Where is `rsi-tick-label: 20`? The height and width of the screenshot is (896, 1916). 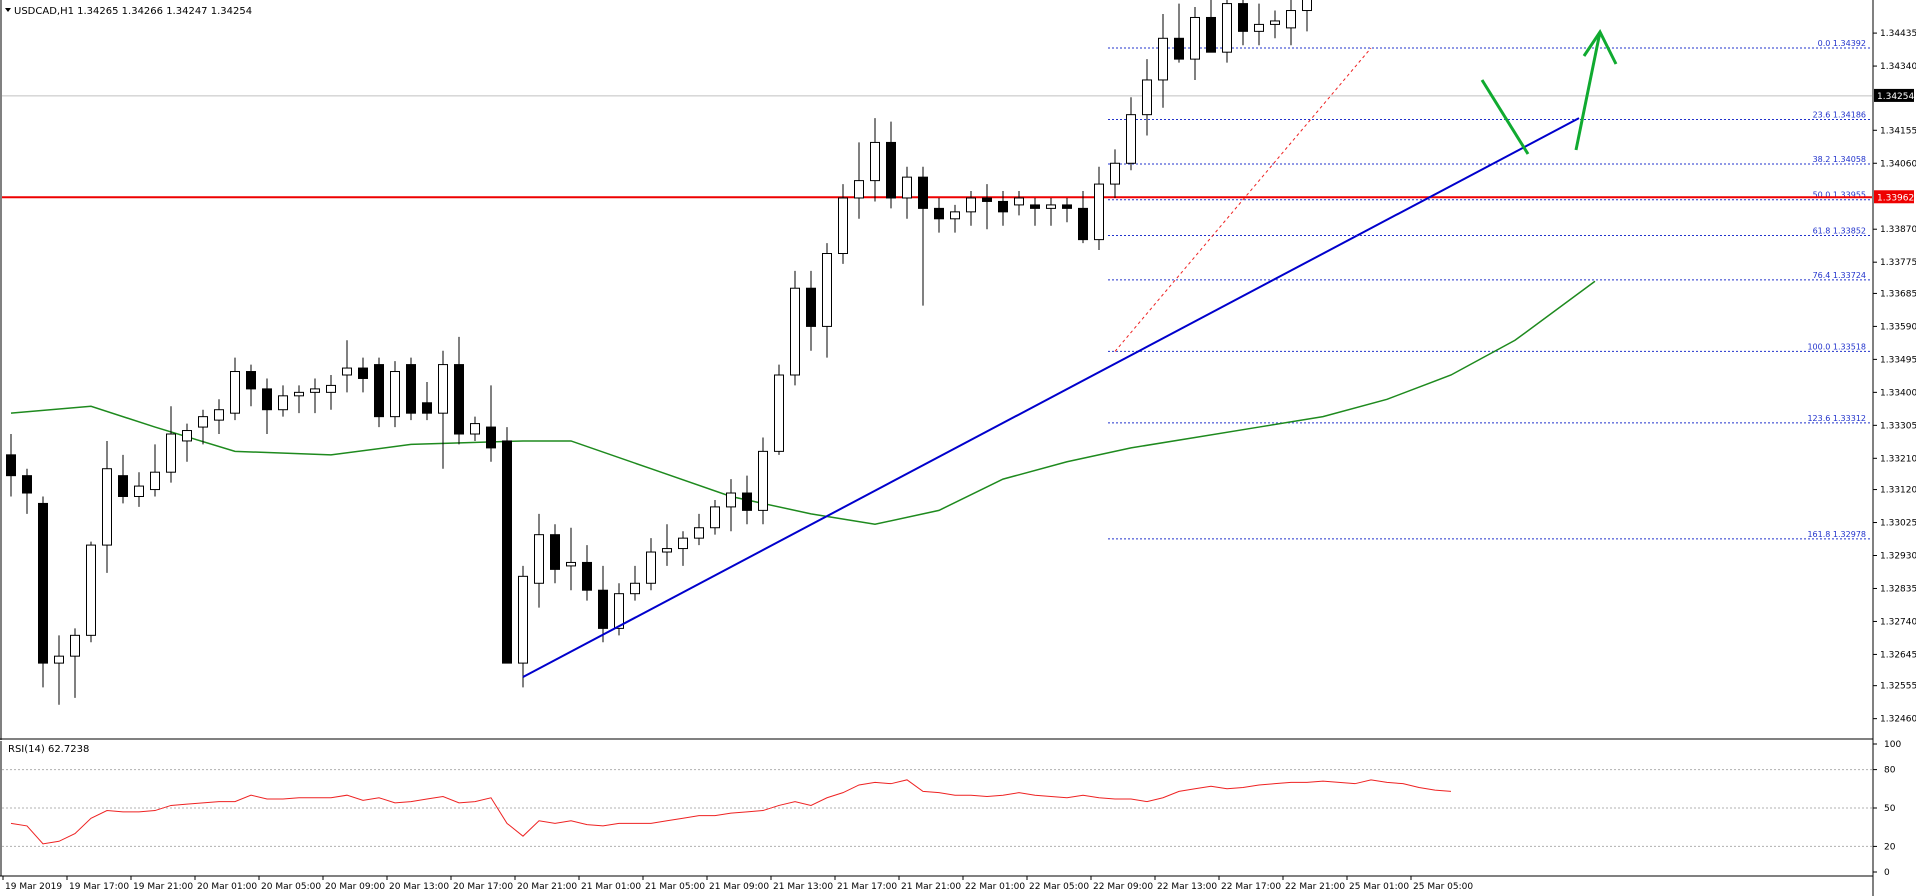
rsi-tick-label: 20 is located at coordinates (1890, 847).